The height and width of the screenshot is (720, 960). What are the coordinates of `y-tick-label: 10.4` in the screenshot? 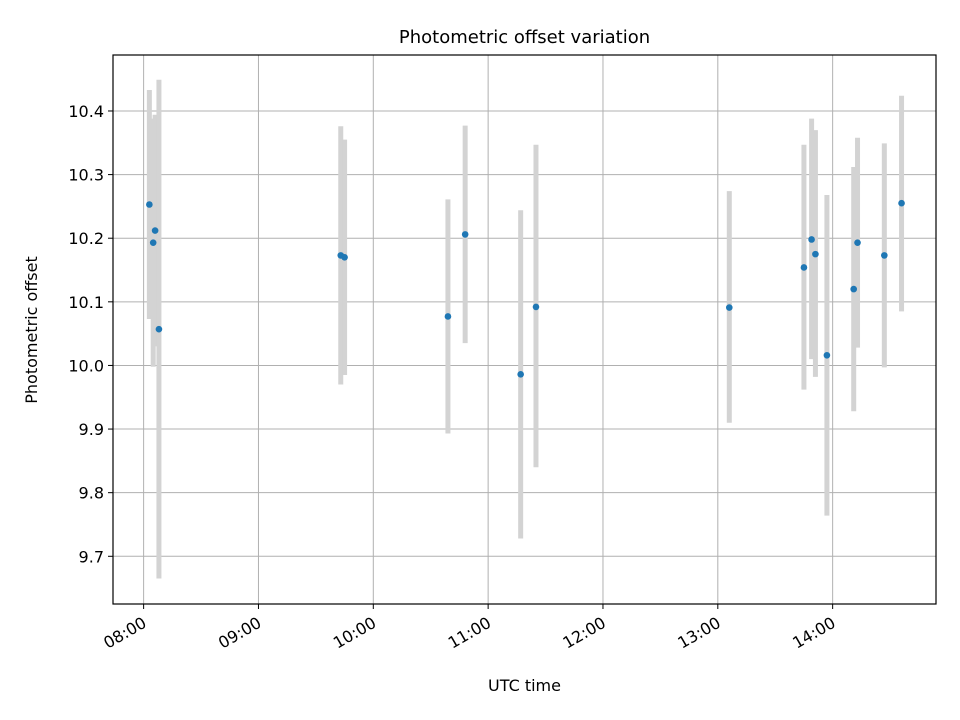 It's located at (86, 111).